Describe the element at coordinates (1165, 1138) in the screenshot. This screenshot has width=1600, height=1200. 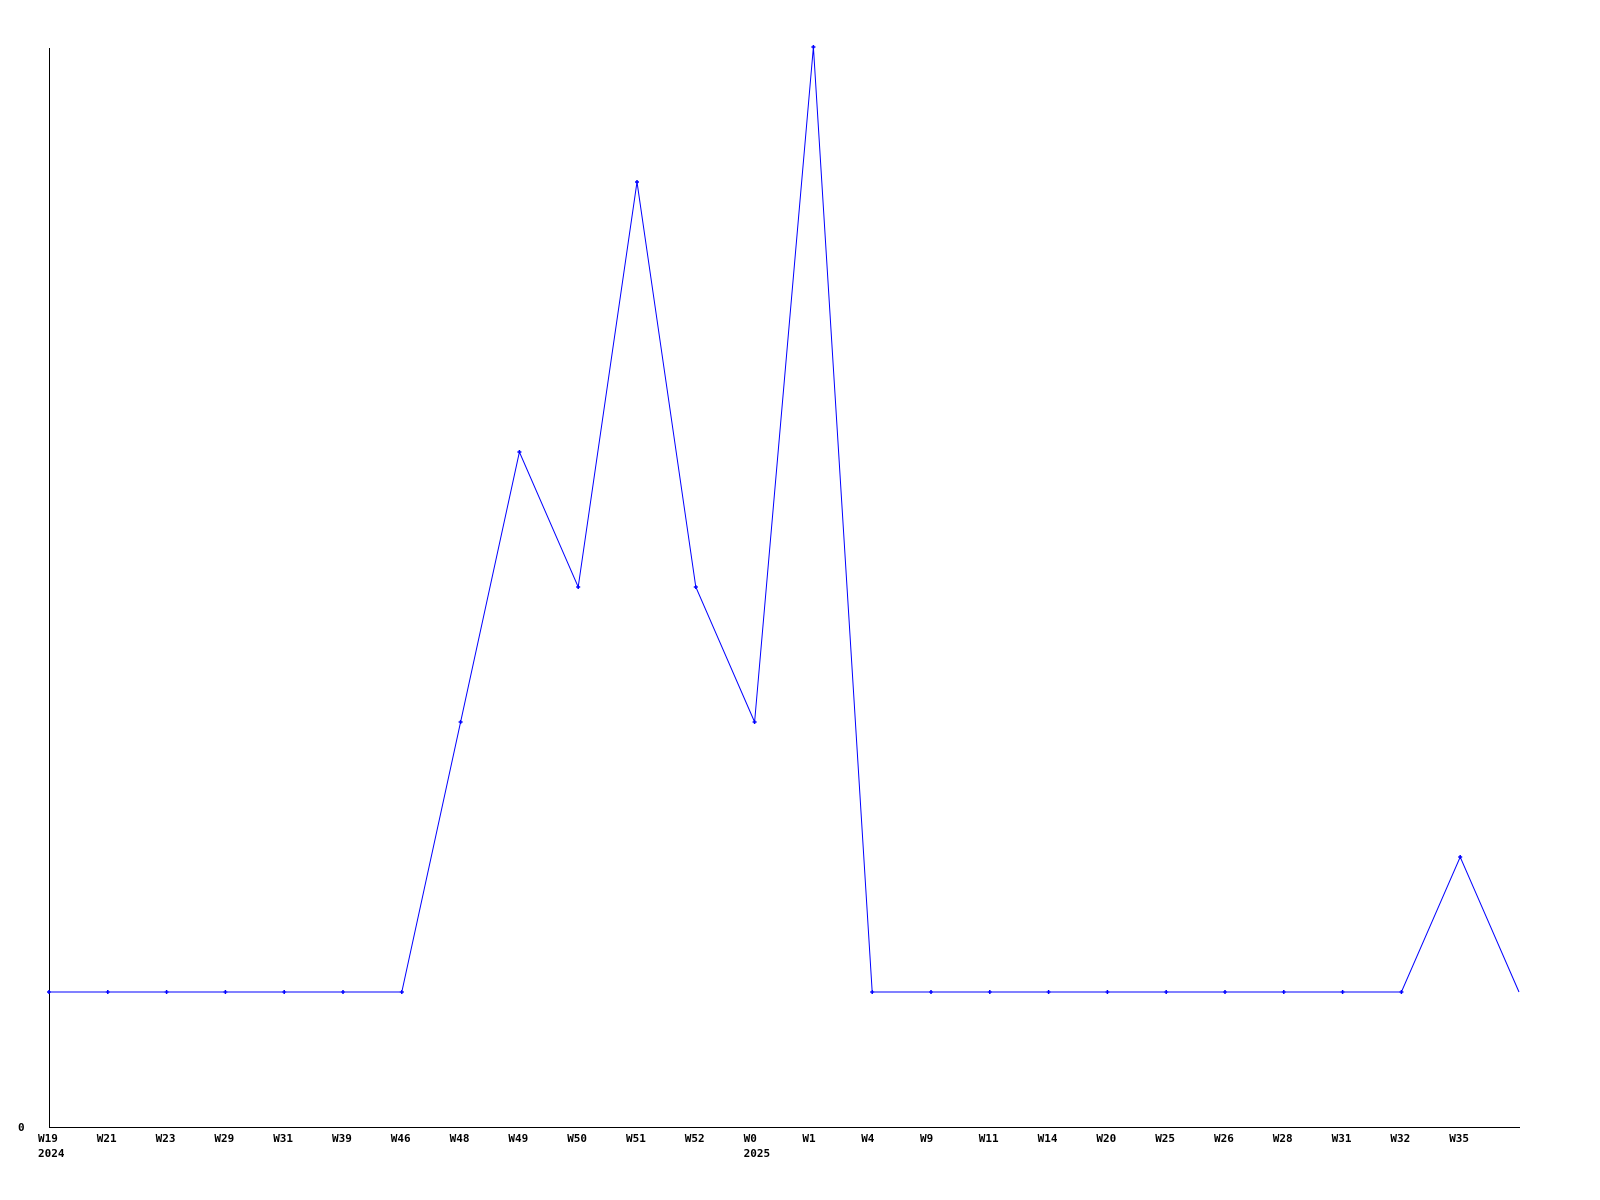
I see `x-tick-label: W25` at that location.